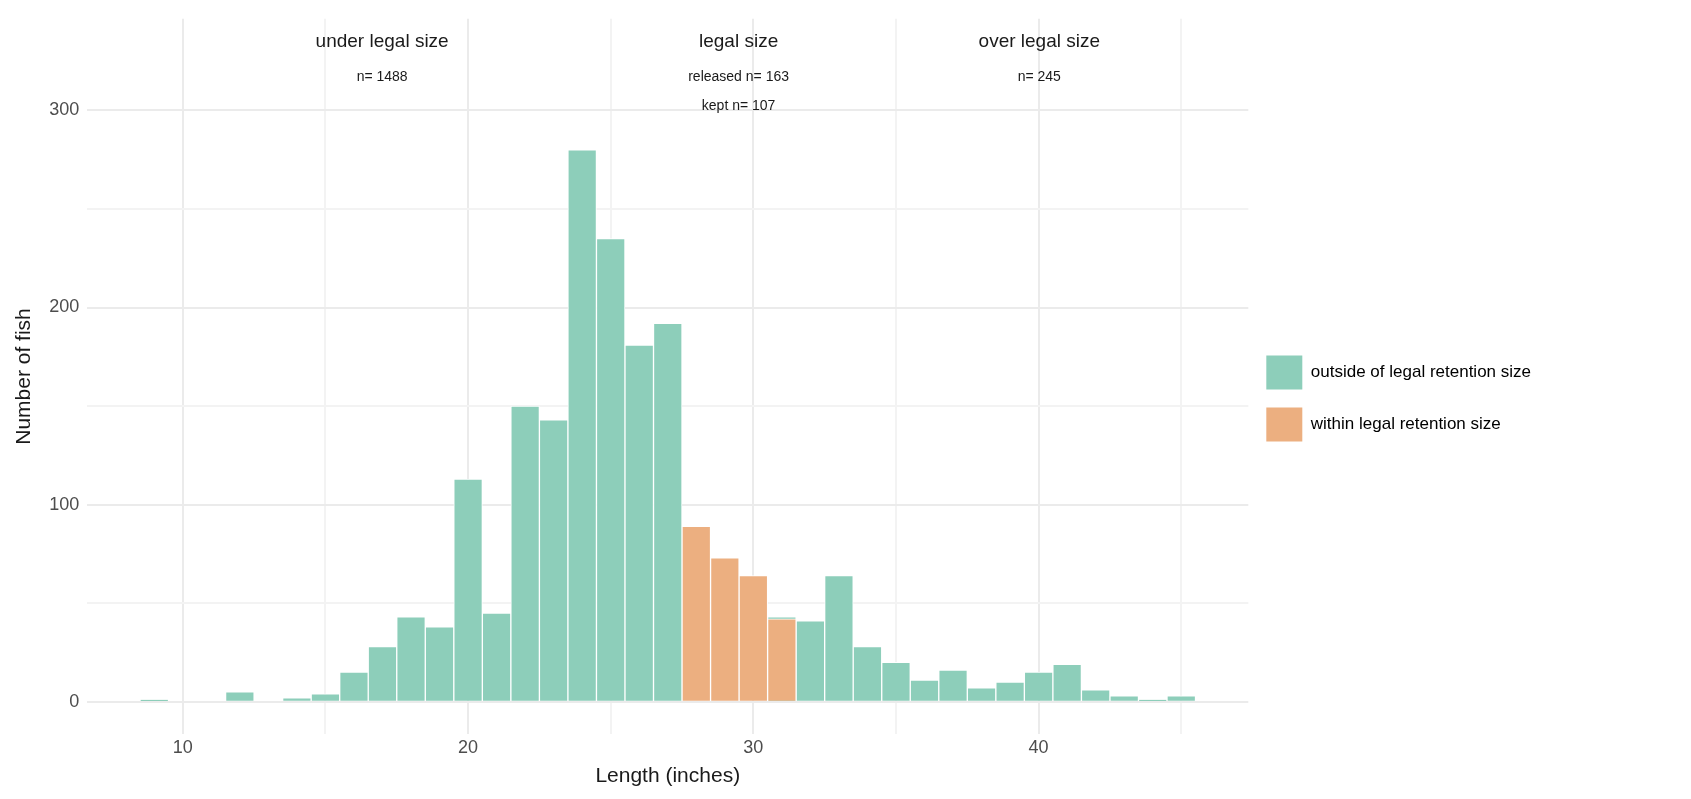 The width and height of the screenshot is (1691, 799). Describe the element at coordinates (382, 76) in the screenshot. I see `annotation: n= 1488` at that location.